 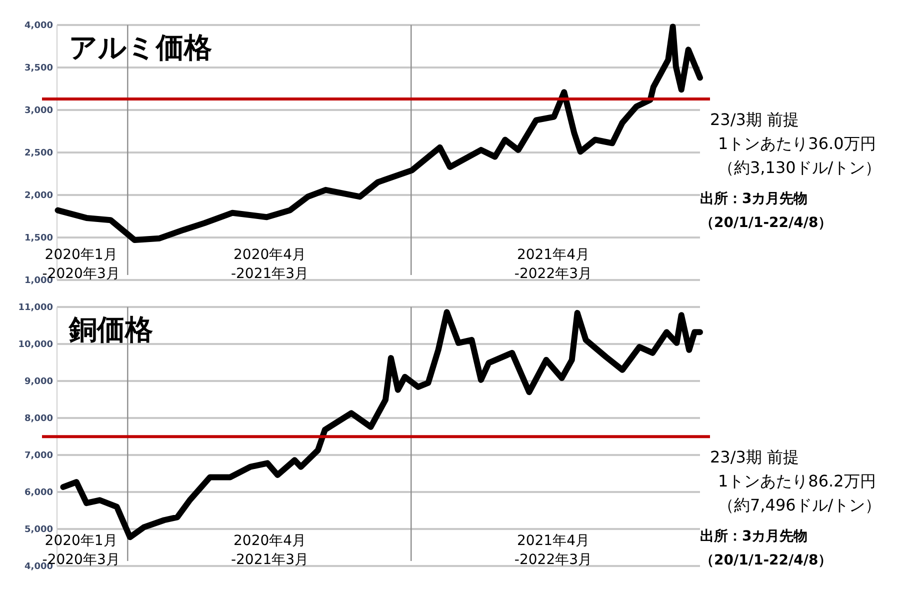 What do you see at coordinates (797, 143) in the screenshot?
I see `text: 1トンあたり36.0万円` at bounding box center [797, 143].